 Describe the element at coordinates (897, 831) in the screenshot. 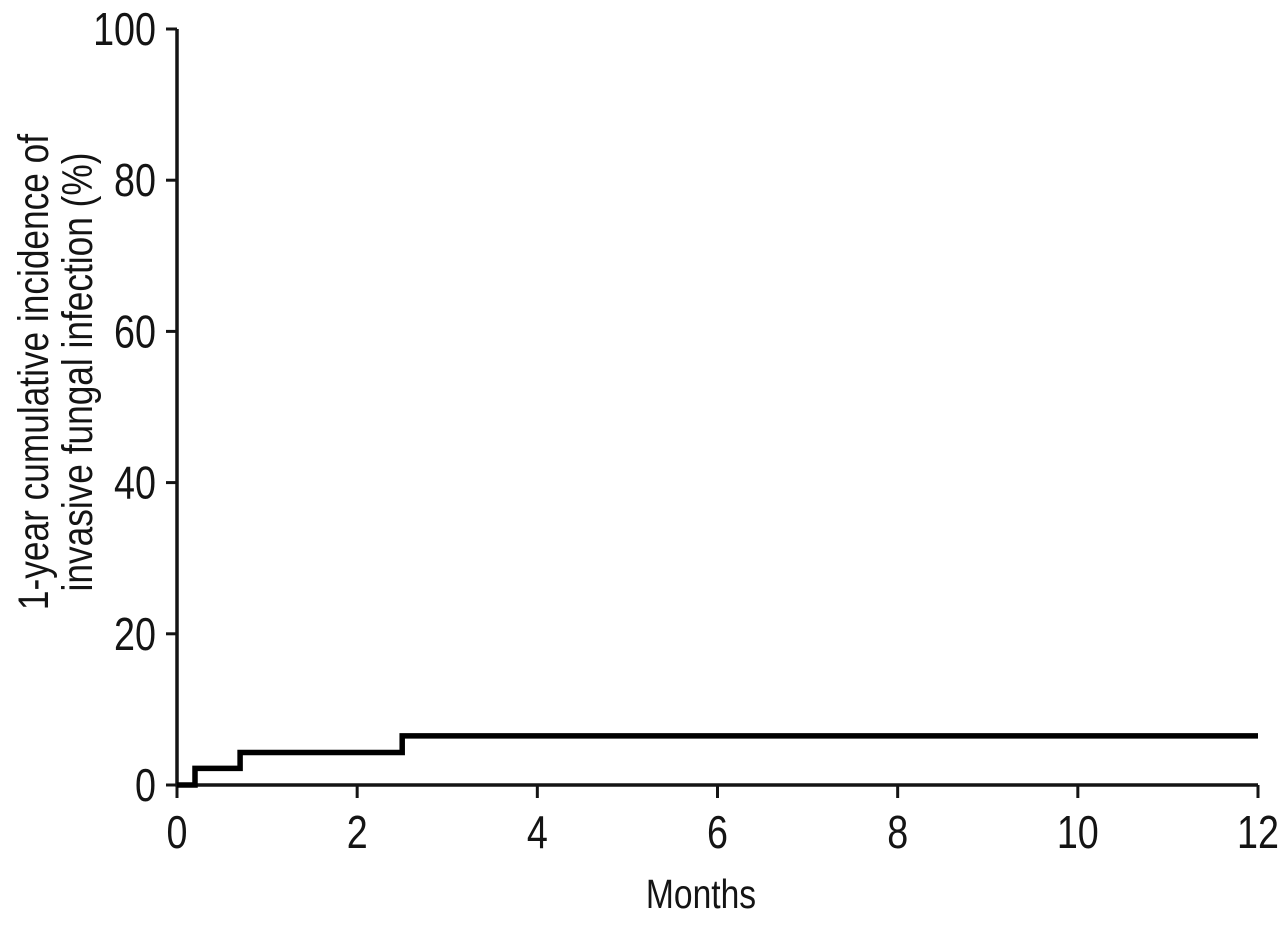

I see `x-tick-label: 8` at that location.